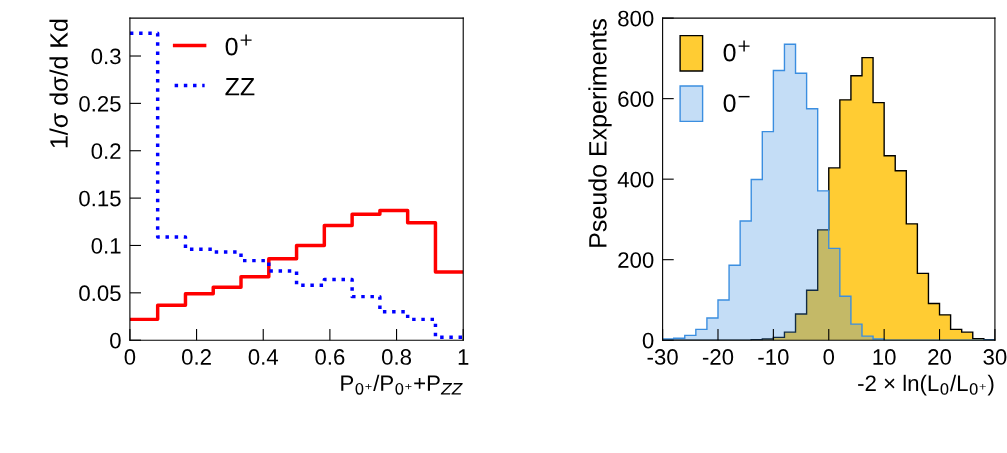  What do you see at coordinates (100, 293) in the screenshot?
I see `y-tick-label: 0.05` at bounding box center [100, 293].